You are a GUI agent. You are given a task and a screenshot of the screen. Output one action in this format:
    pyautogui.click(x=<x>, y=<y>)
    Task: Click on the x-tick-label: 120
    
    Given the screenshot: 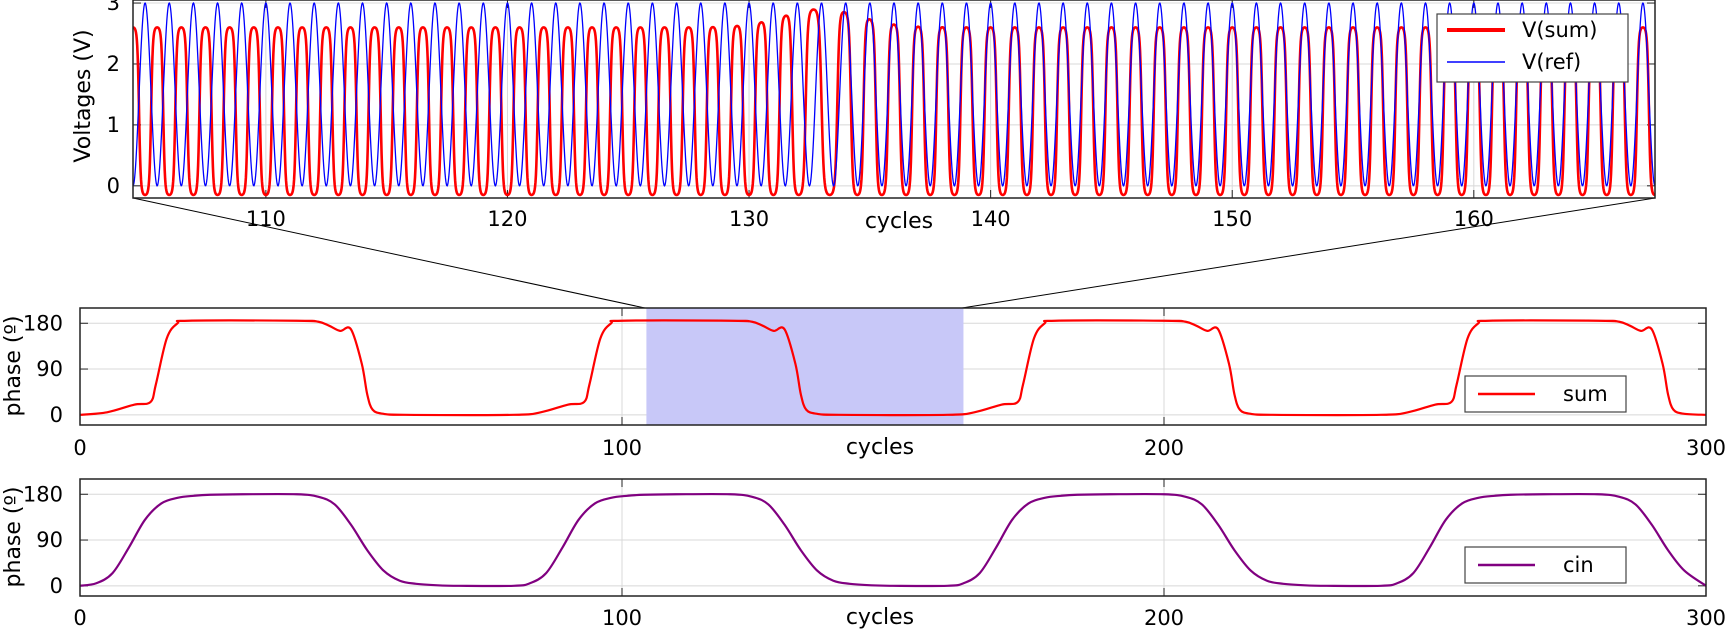 What is the action you would take?
    pyautogui.click(x=507, y=219)
    